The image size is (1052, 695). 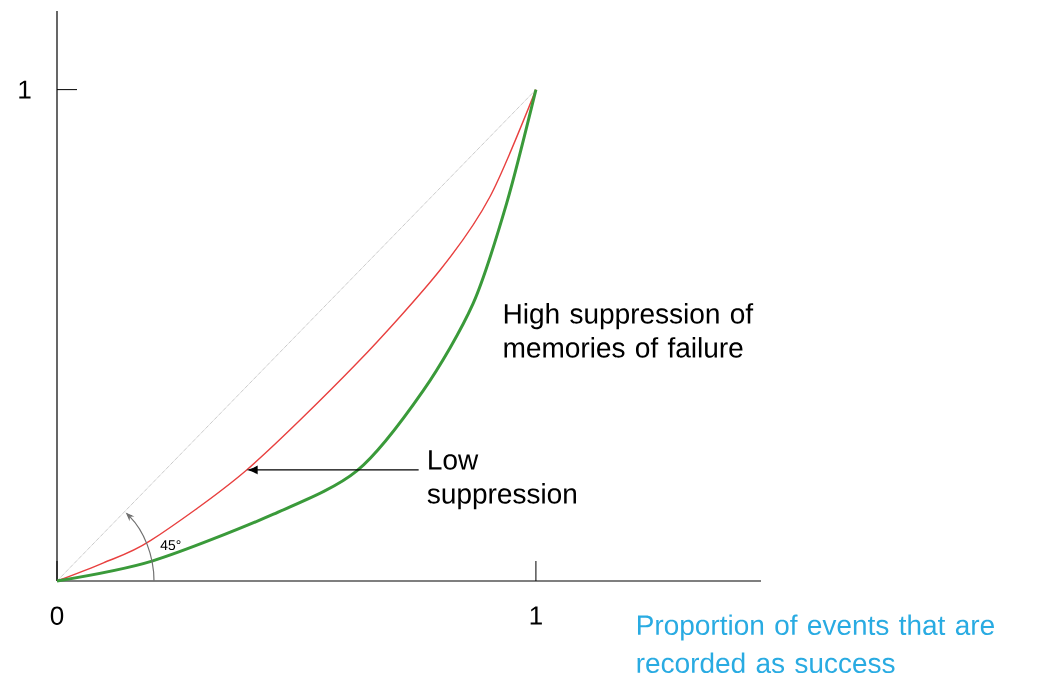 I want to click on x-axis-title: Proportion of events that are recorded as success, so click(x=815, y=644).